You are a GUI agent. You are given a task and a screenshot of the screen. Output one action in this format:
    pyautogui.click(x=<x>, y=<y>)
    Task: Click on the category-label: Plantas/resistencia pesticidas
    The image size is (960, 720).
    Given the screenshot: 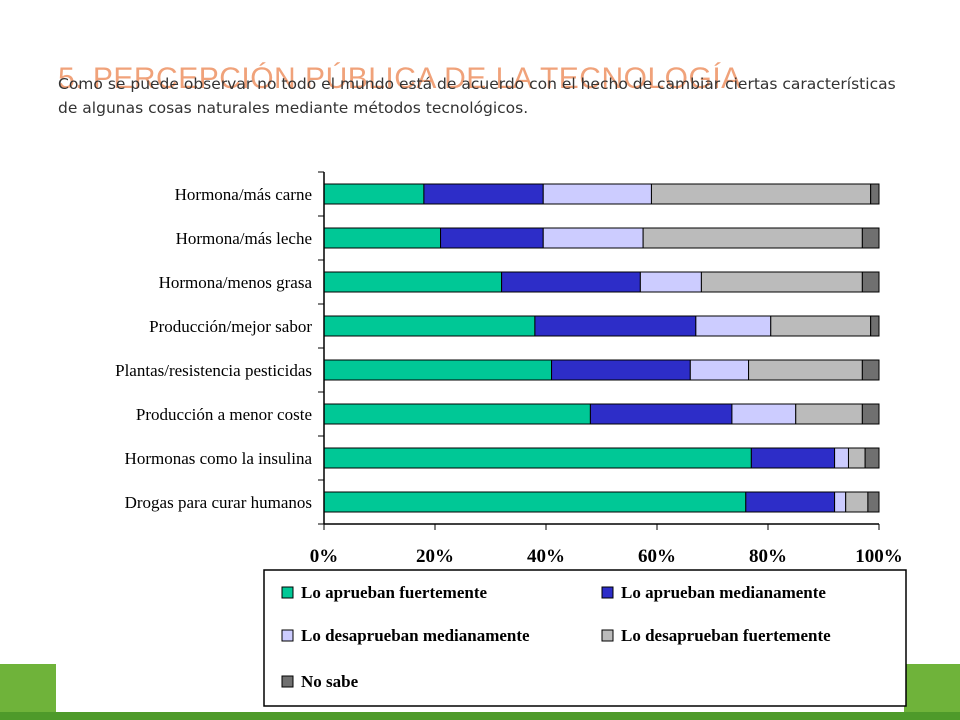 What is the action you would take?
    pyautogui.click(x=213, y=370)
    